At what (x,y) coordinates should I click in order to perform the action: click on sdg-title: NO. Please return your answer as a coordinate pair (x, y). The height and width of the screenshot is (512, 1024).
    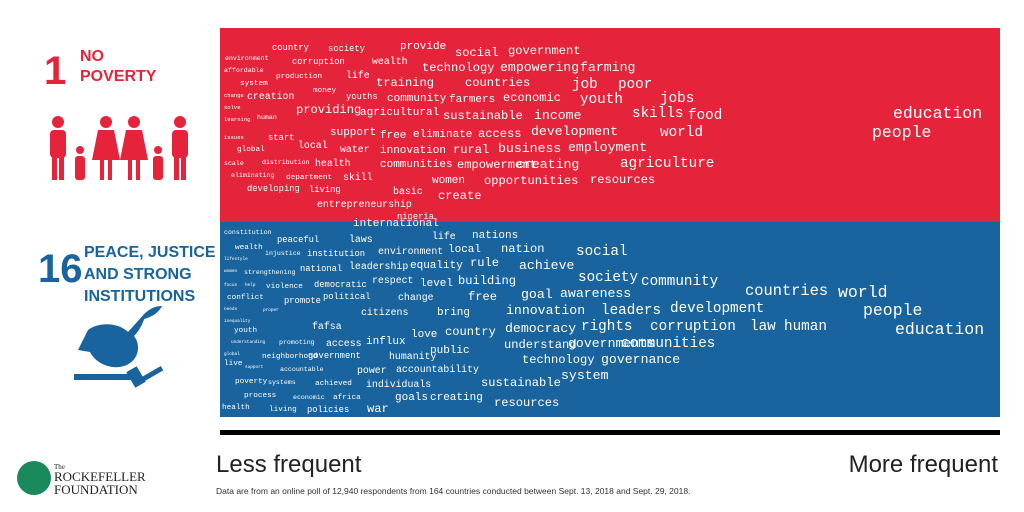
    Looking at the image, I should click on (92, 56).